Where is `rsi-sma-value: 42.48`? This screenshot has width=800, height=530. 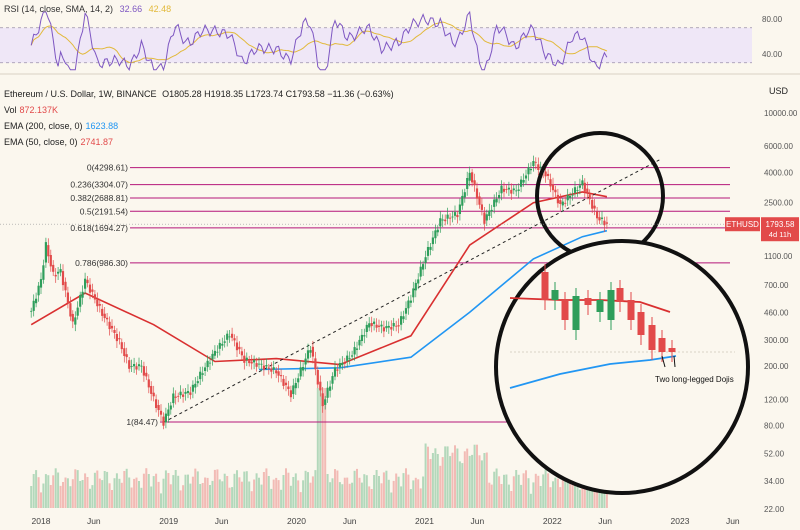
rsi-sma-value: 42.48 is located at coordinates (160, 9).